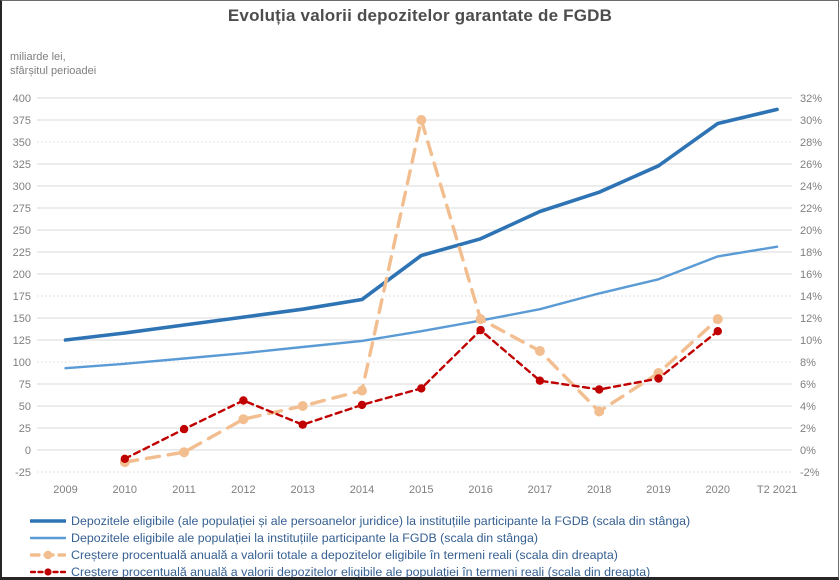 The width and height of the screenshot is (840, 580). What do you see at coordinates (811, 209) in the screenshot?
I see `y-axis-right-tick: 22%` at bounding box center [811, 209].